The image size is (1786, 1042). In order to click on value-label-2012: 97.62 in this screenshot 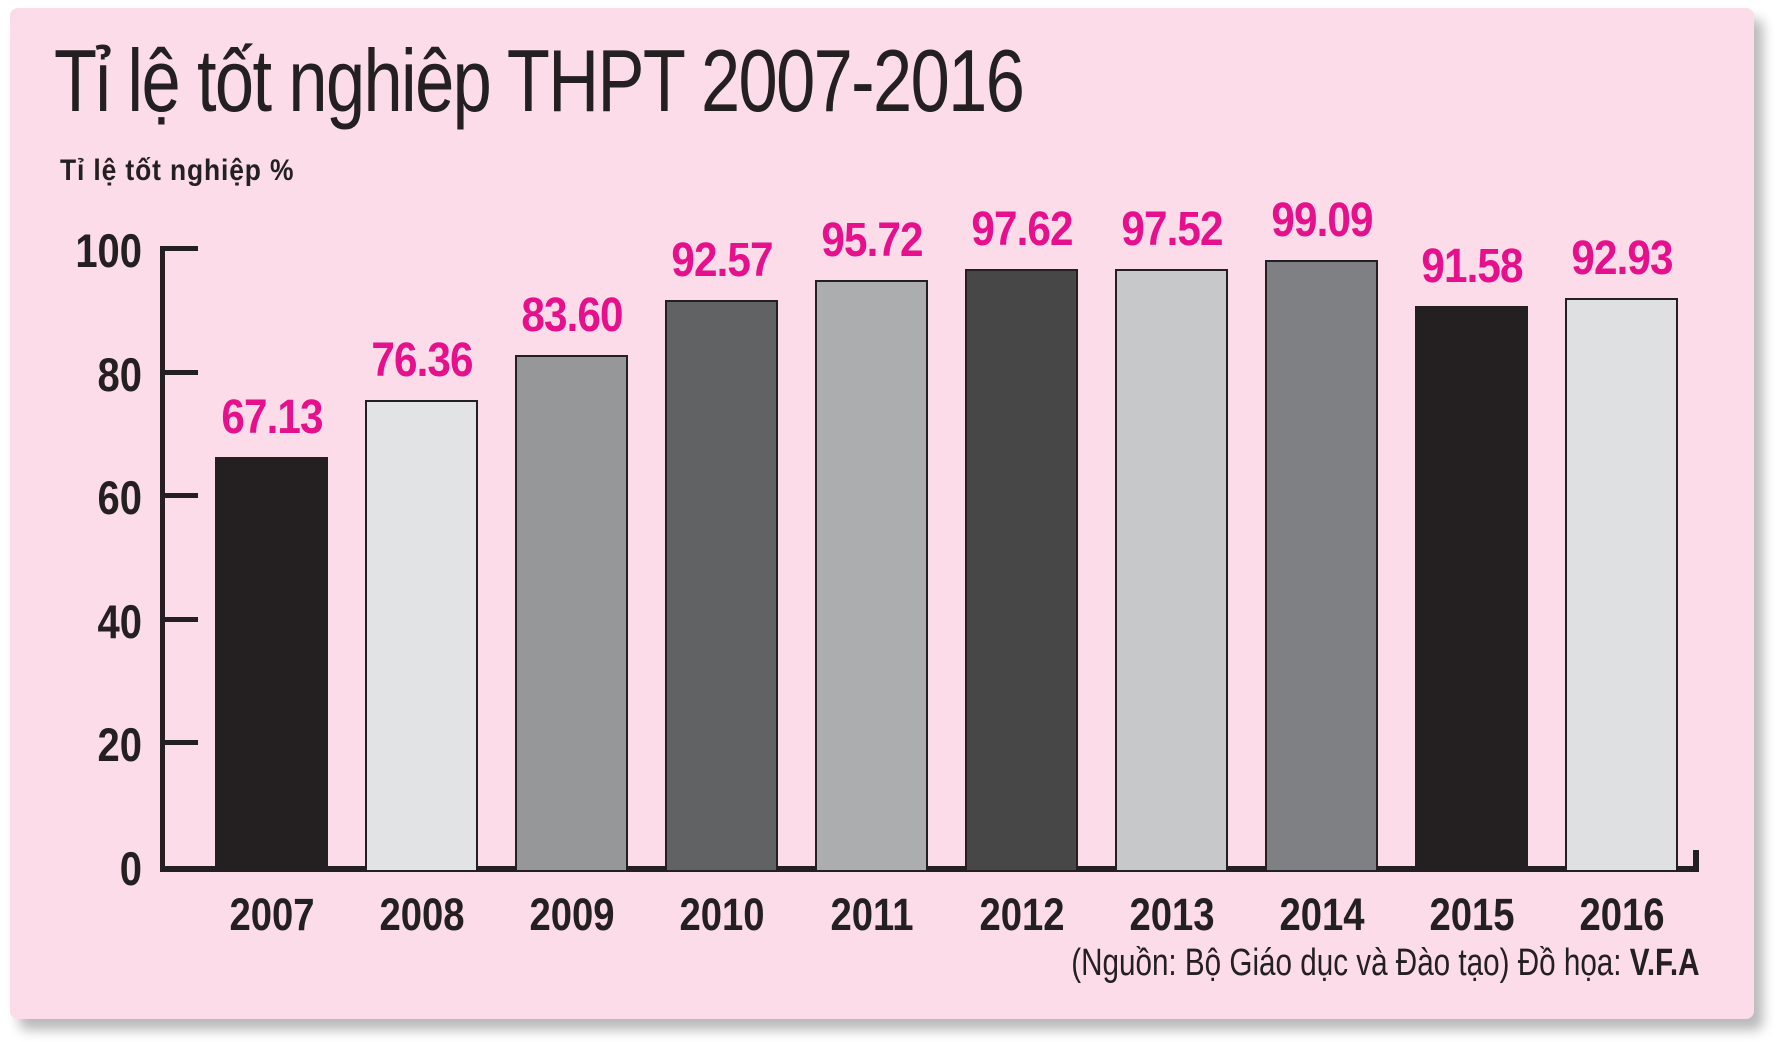, I will do `click(1022, 229)`.